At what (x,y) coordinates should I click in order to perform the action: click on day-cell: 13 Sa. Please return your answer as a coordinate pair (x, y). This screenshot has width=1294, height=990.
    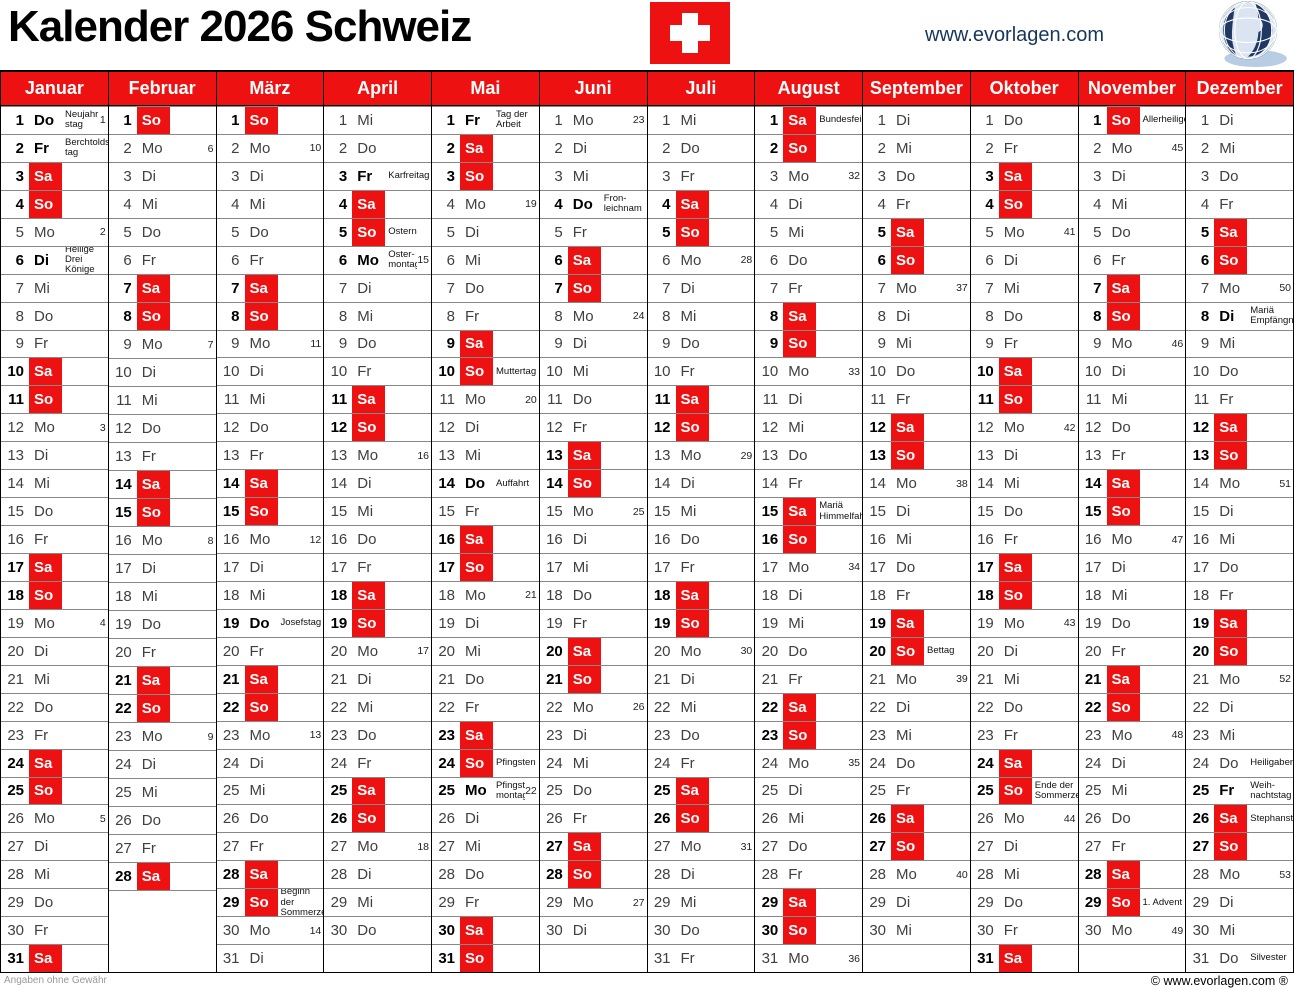
    Looking at the image, I should click on (593, 455).